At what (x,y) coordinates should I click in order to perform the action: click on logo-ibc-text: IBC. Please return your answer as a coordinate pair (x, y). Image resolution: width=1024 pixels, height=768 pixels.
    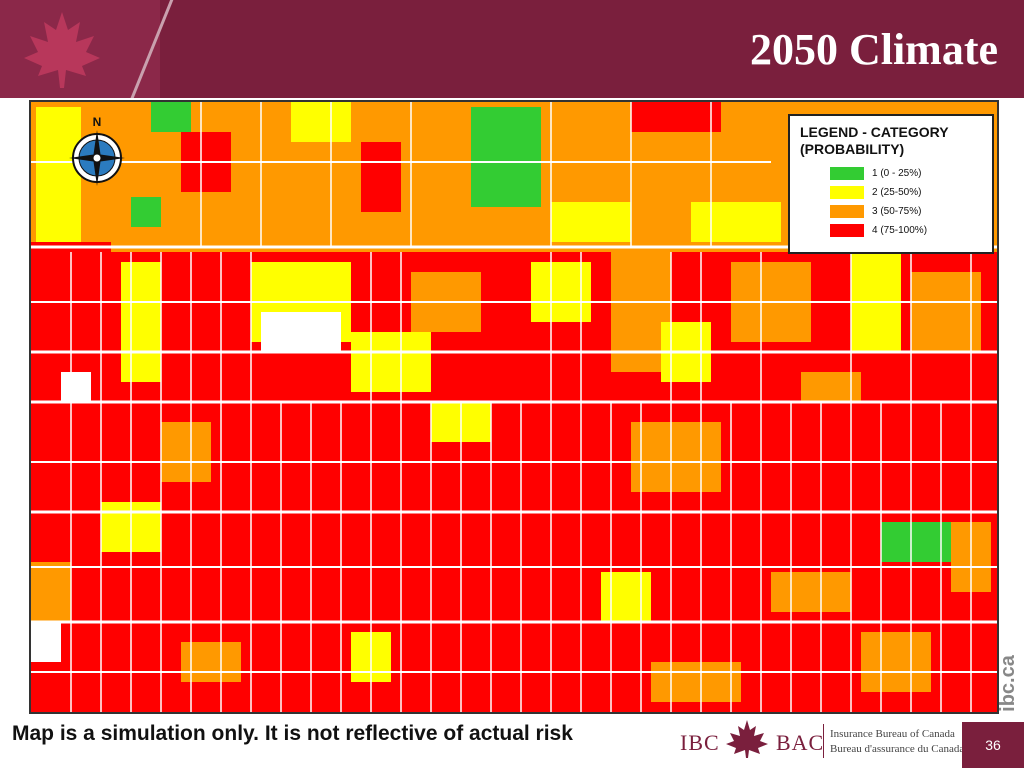
    Looking at the image, I should click on (700, 742).